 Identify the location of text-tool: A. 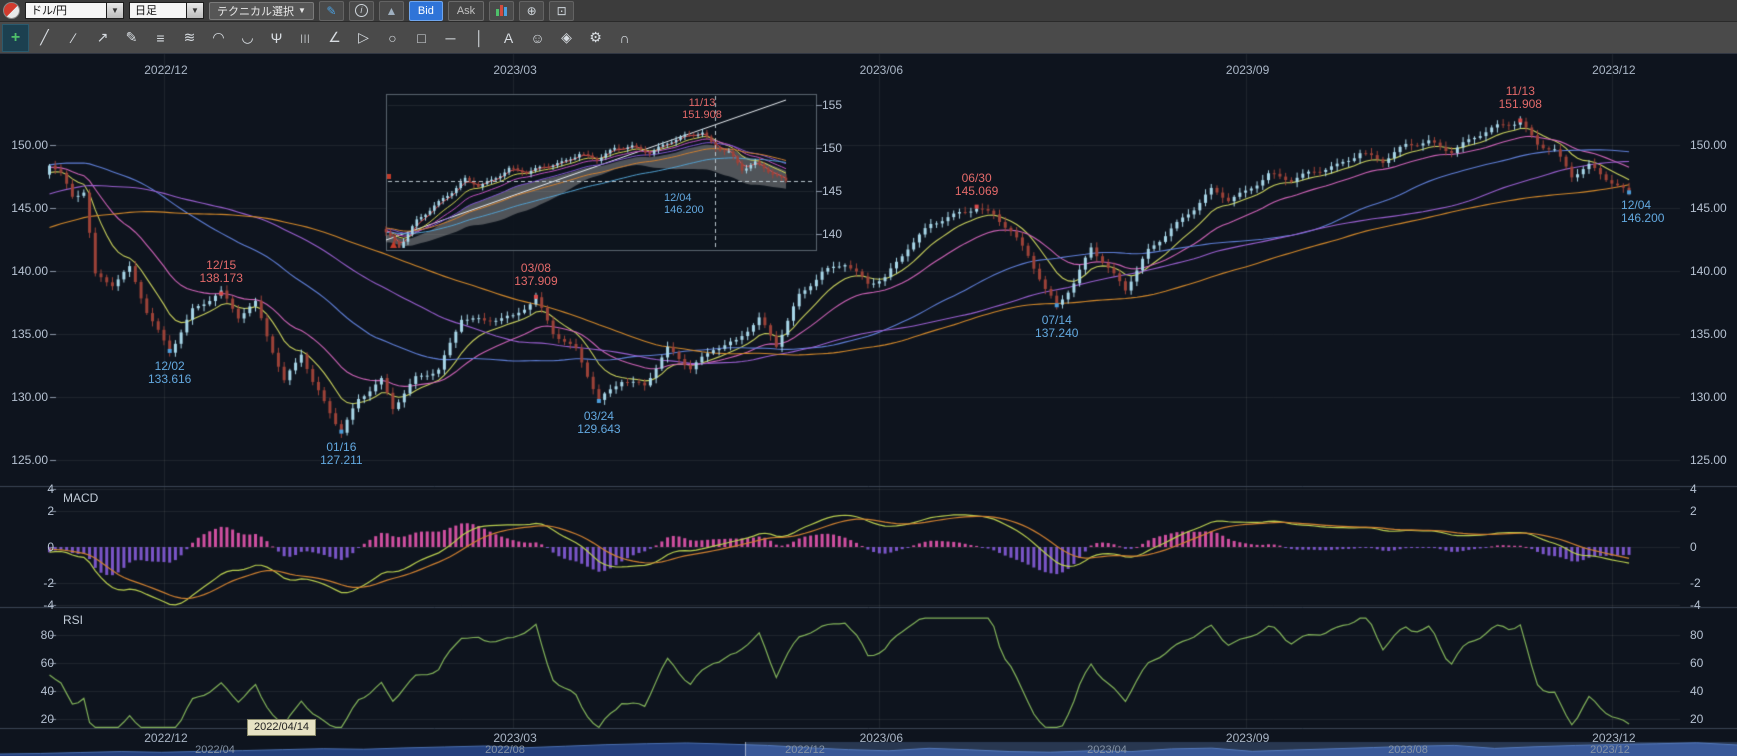
(508, 37).